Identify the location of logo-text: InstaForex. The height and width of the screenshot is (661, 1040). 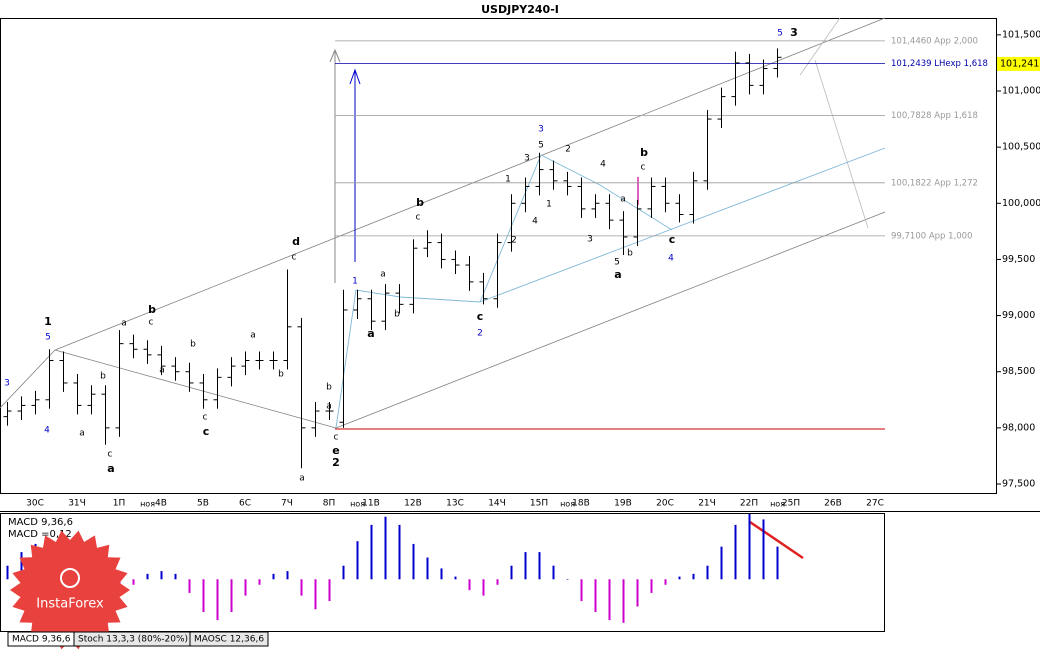
(70, 604).